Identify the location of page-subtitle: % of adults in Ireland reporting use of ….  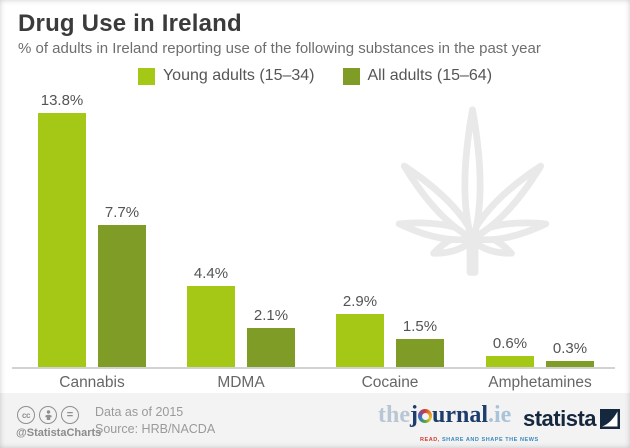
(279, 48).